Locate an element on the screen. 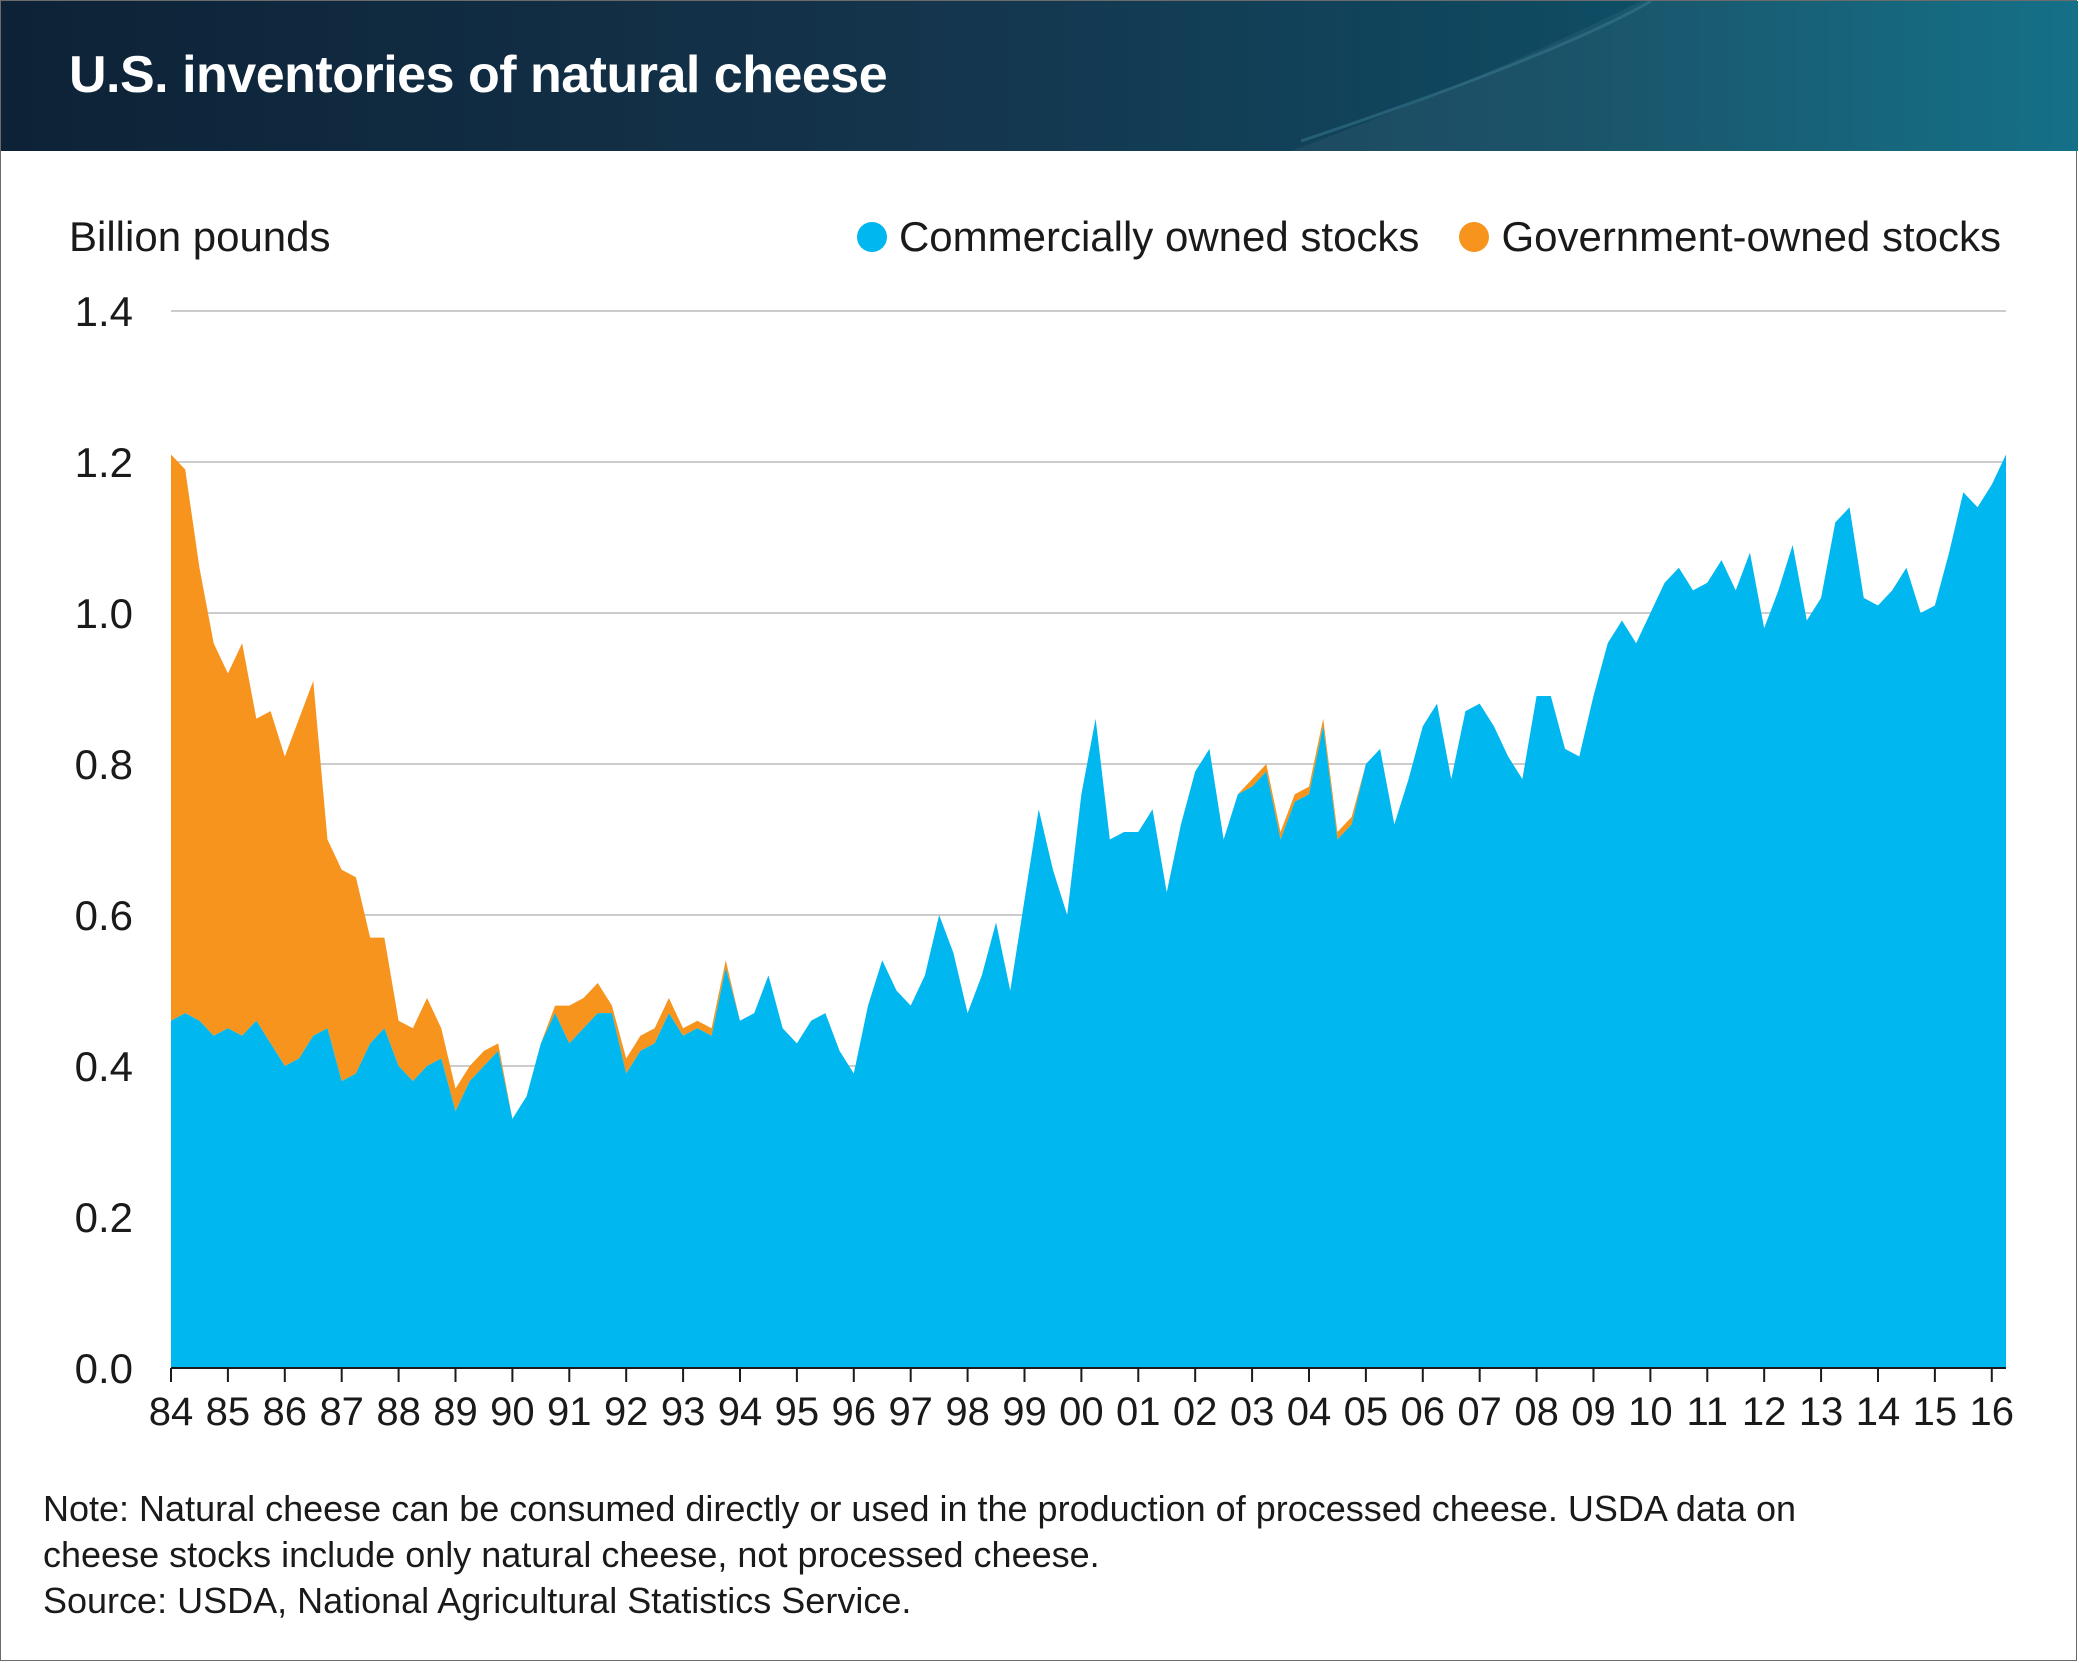 The image size is (2079, 1663). x-tick-label: 85 is located at coordinates (228, 1412).